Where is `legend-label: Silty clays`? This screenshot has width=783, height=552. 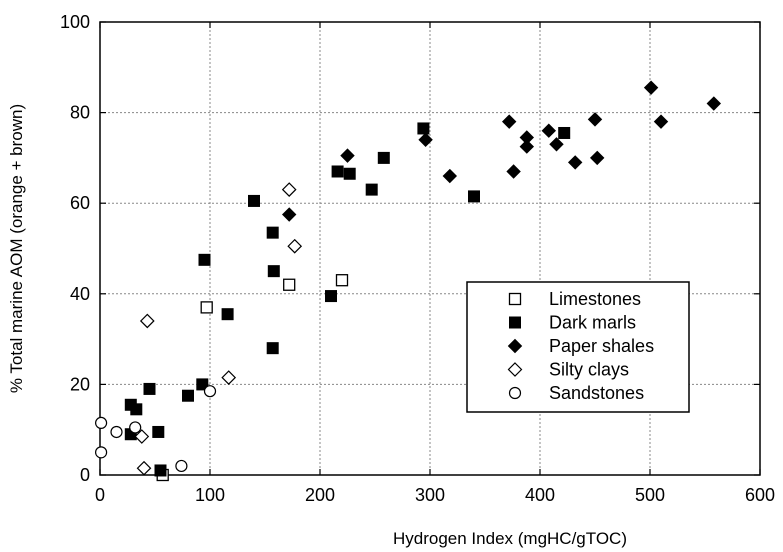
legend-label: Silty clays is located at coordinates (589, 370).